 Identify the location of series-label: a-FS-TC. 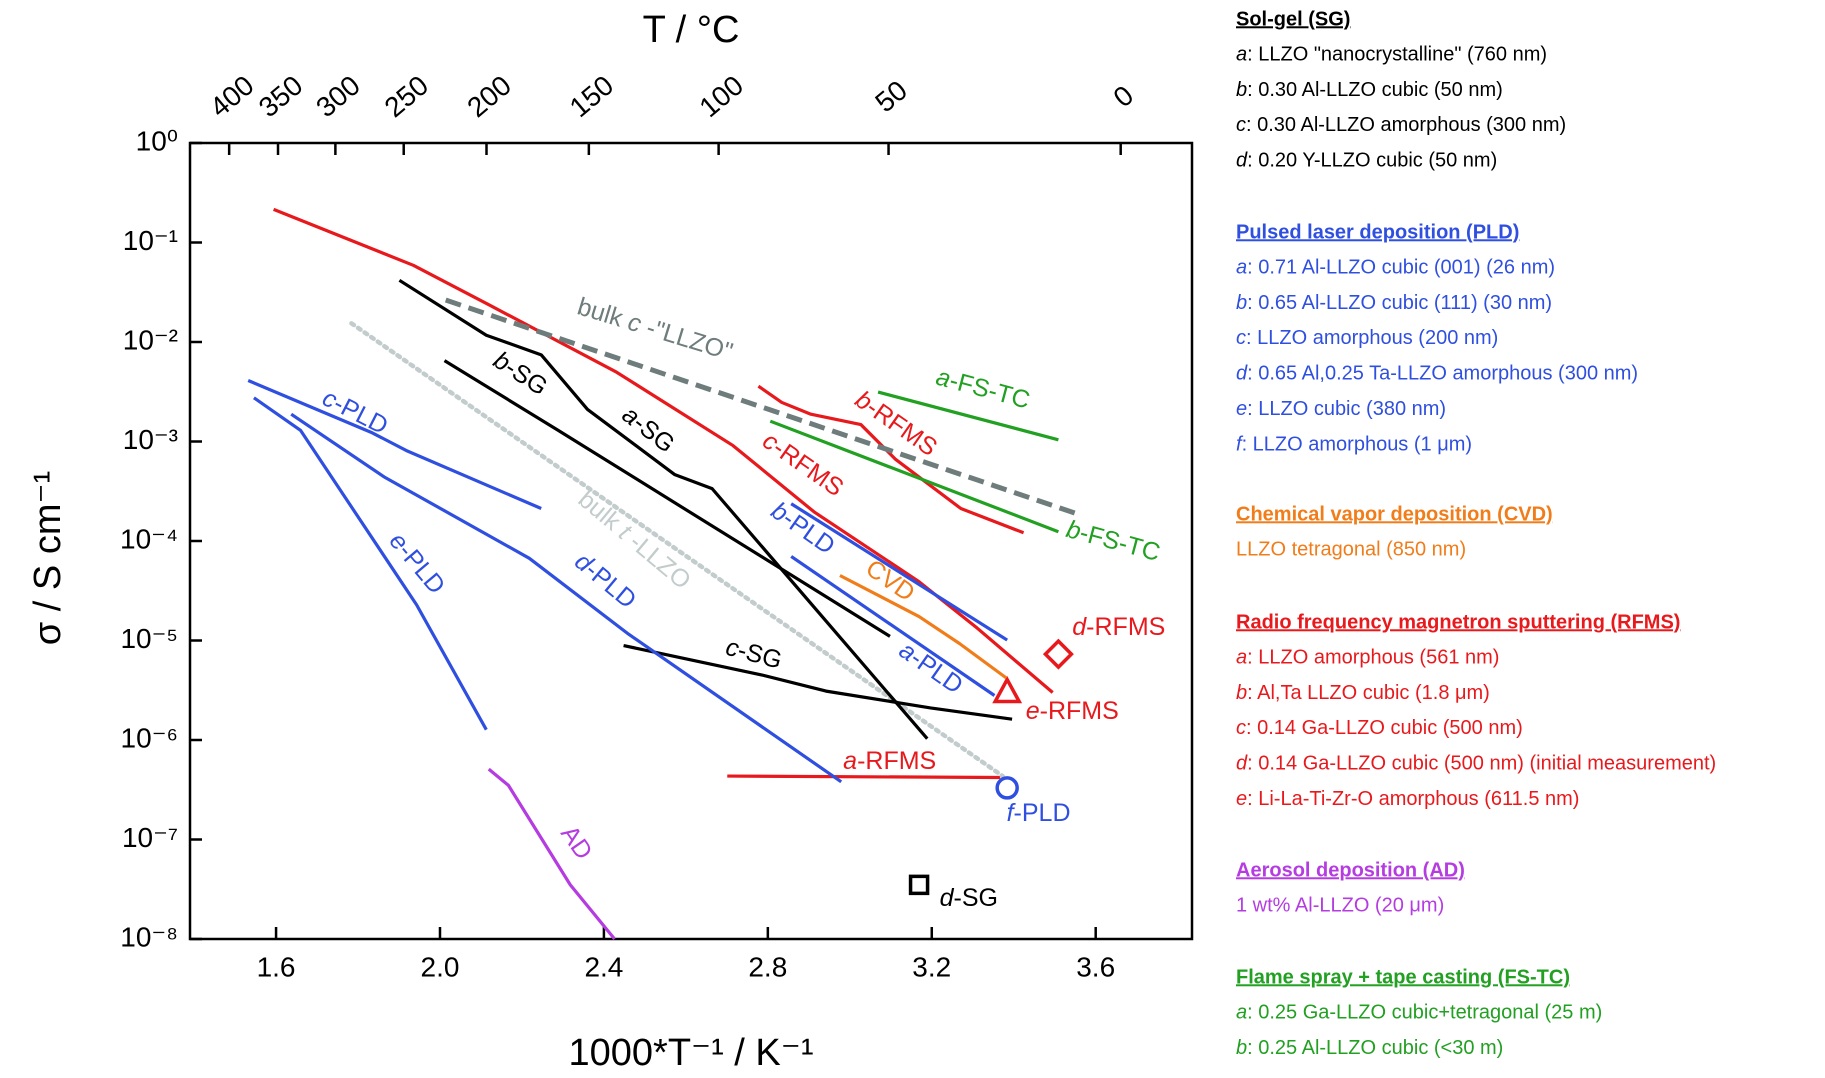
(983, 388).